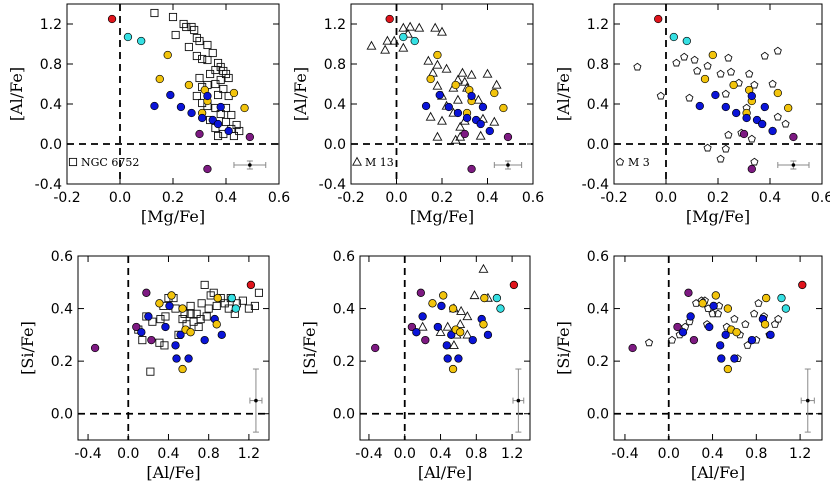 The width and height of the screenshot is (830, 484). I want to click on legend-label: M 13, so click(379, 162).